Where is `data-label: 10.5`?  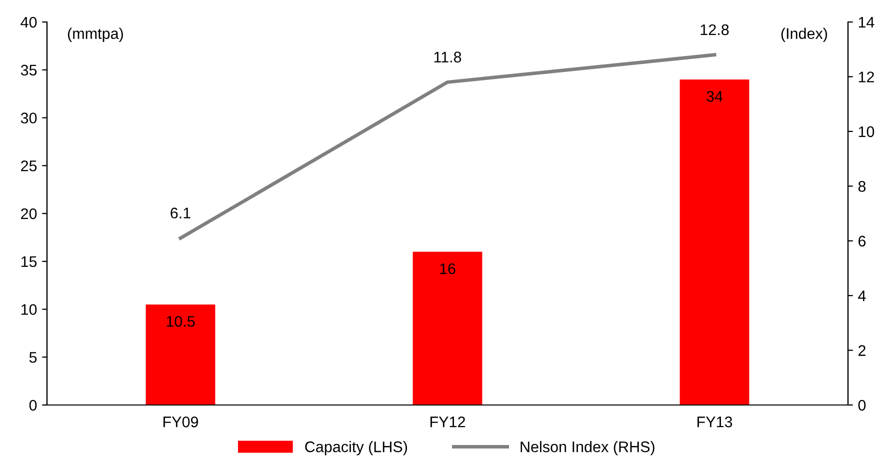 data-label: 10.5 is located at coordinates (180, 321).